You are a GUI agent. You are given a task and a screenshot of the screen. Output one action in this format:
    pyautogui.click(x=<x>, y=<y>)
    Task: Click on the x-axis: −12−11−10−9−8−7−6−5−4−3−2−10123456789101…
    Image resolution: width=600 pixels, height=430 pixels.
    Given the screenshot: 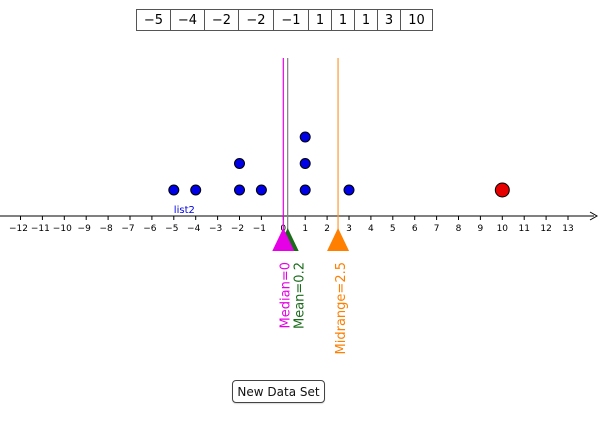 What is the action you would take?
    pyautogui.click(x=299, y=222)
    